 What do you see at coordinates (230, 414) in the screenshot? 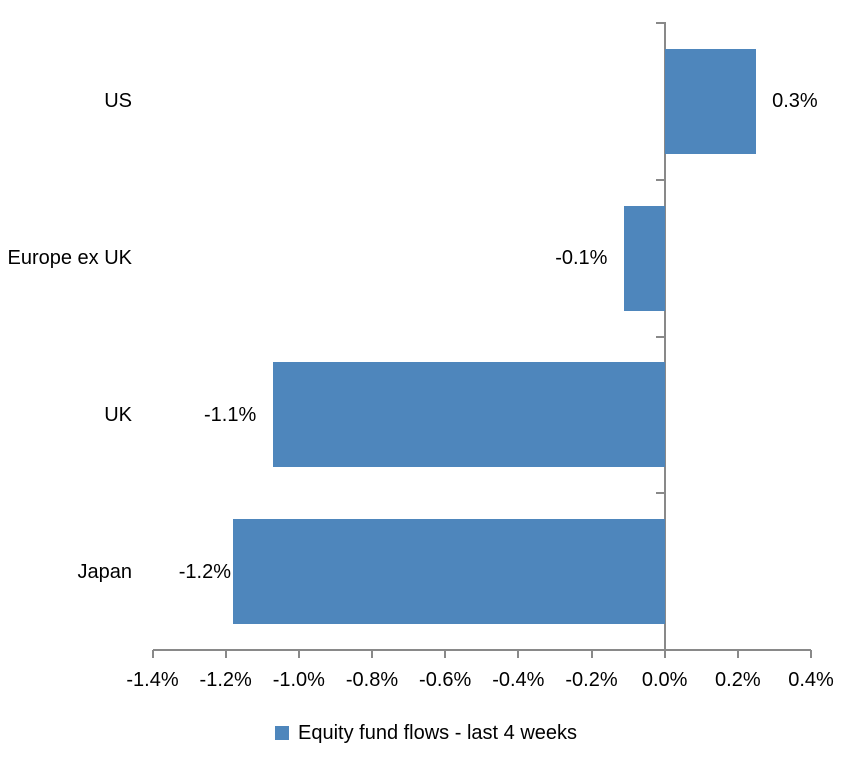
I see `value-label-uk: -1.1%` at bounding box center [230, 414].